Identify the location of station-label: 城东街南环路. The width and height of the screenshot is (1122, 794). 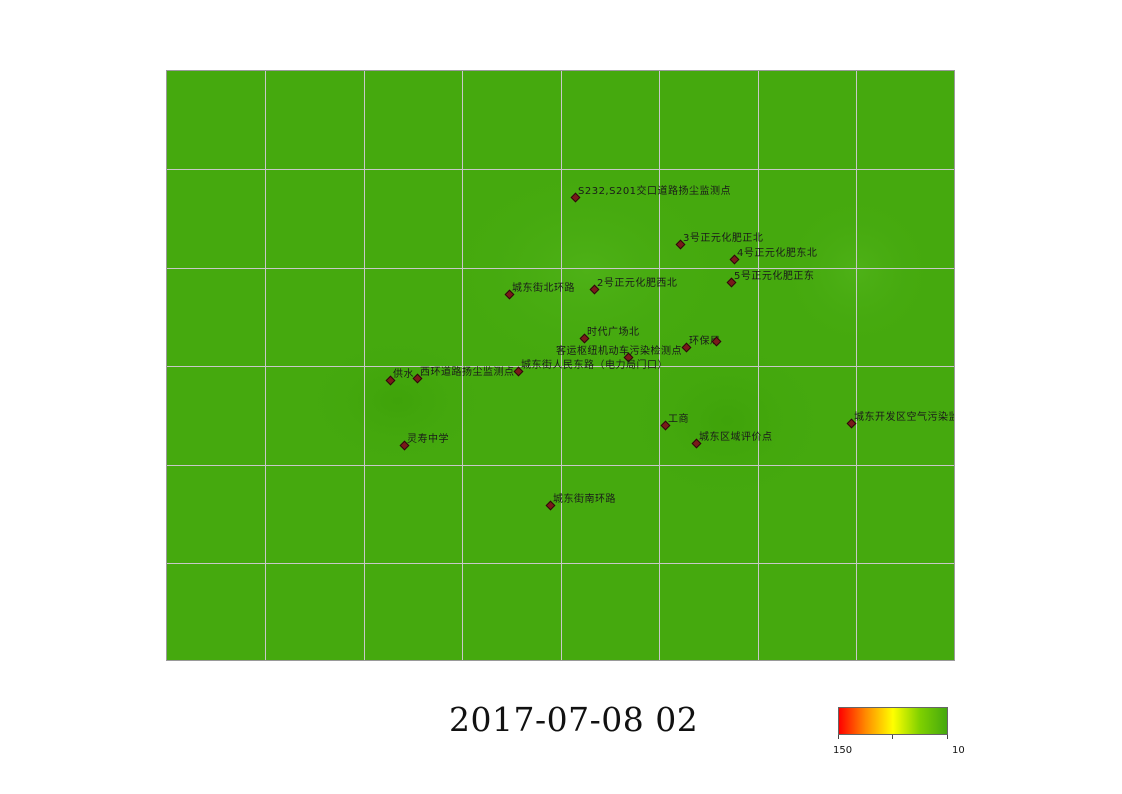
(584, 499).